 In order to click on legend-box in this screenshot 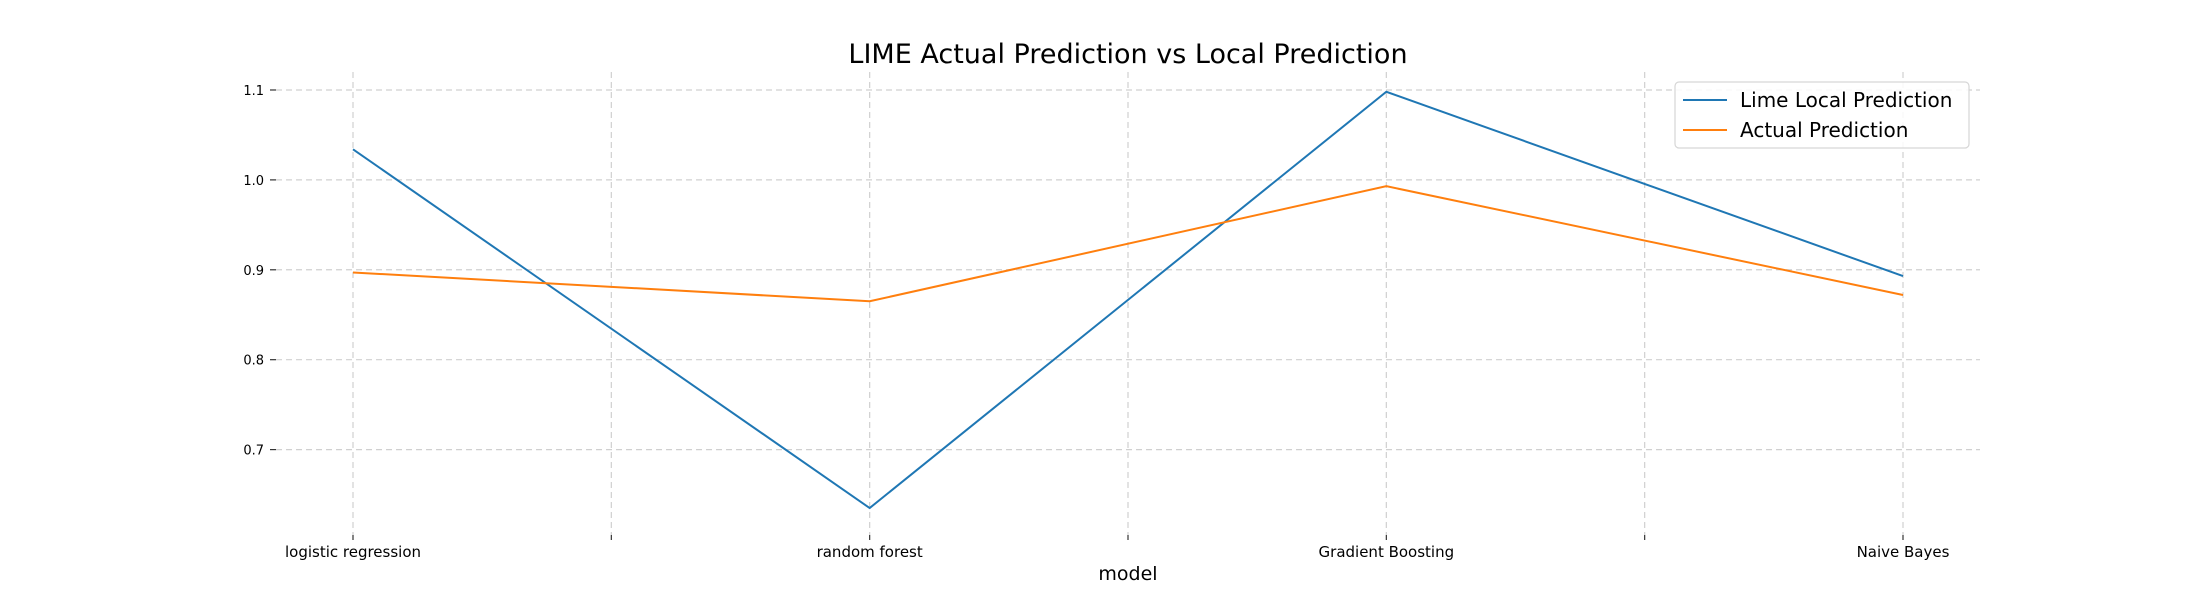, I will do `click(1822, 115)`.